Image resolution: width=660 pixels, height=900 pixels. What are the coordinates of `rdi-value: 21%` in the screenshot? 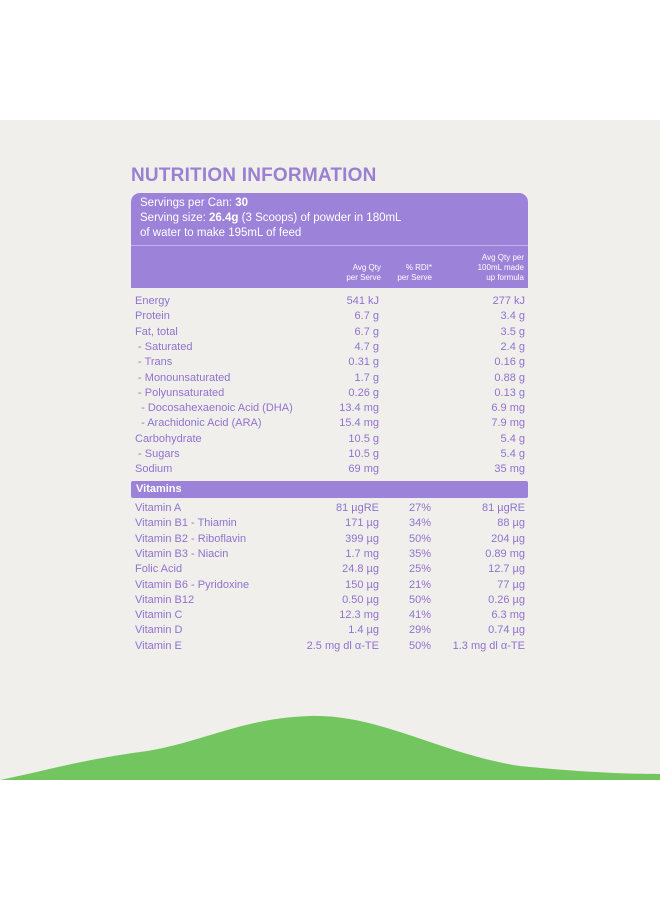 It's located at (419, 584).